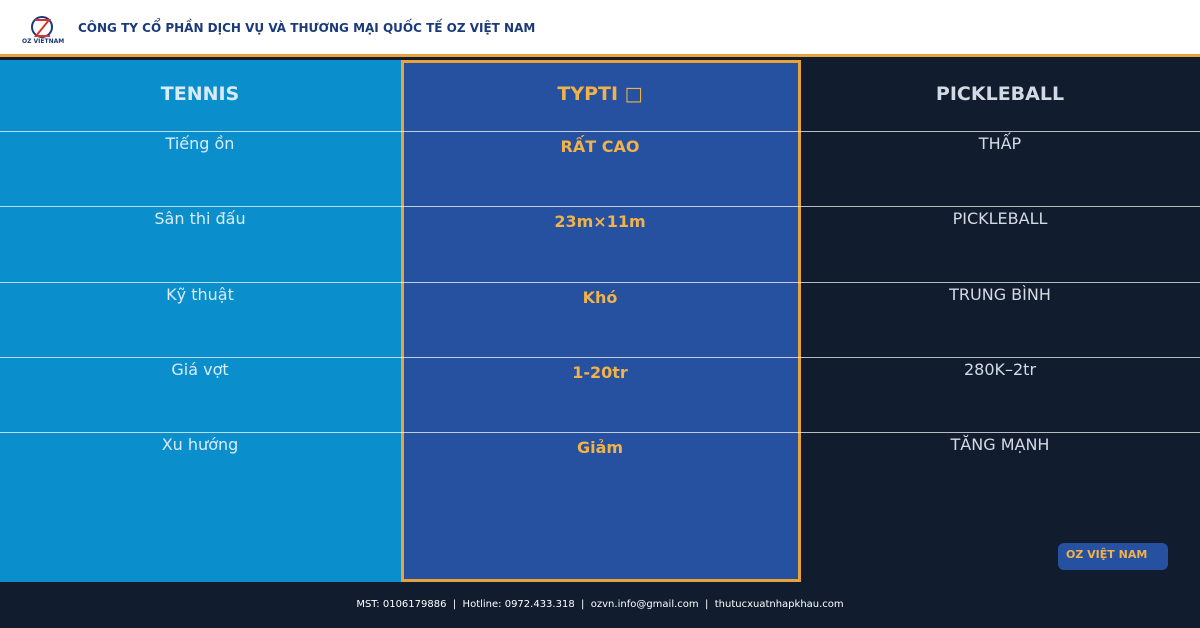  Describe the element at coordinates (200, 219) in the screenshot. I see `table-cell: Sân thi đấu` at that location.